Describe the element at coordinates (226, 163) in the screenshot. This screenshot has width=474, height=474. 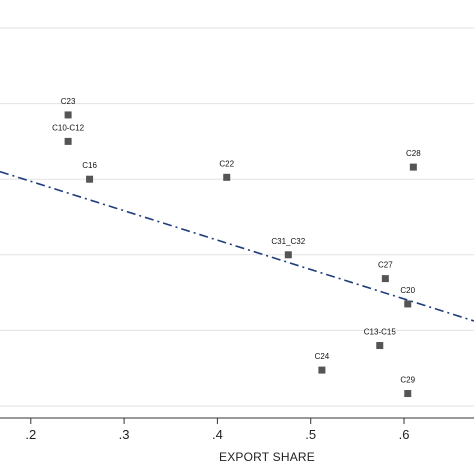
I see `point-label-c22: C22` at that location.